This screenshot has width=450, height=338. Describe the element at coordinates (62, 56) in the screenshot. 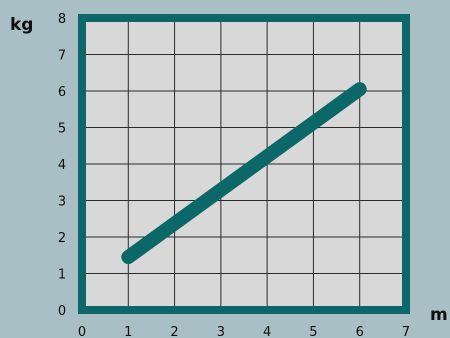

I see `y-tick-label: 7` at that location.